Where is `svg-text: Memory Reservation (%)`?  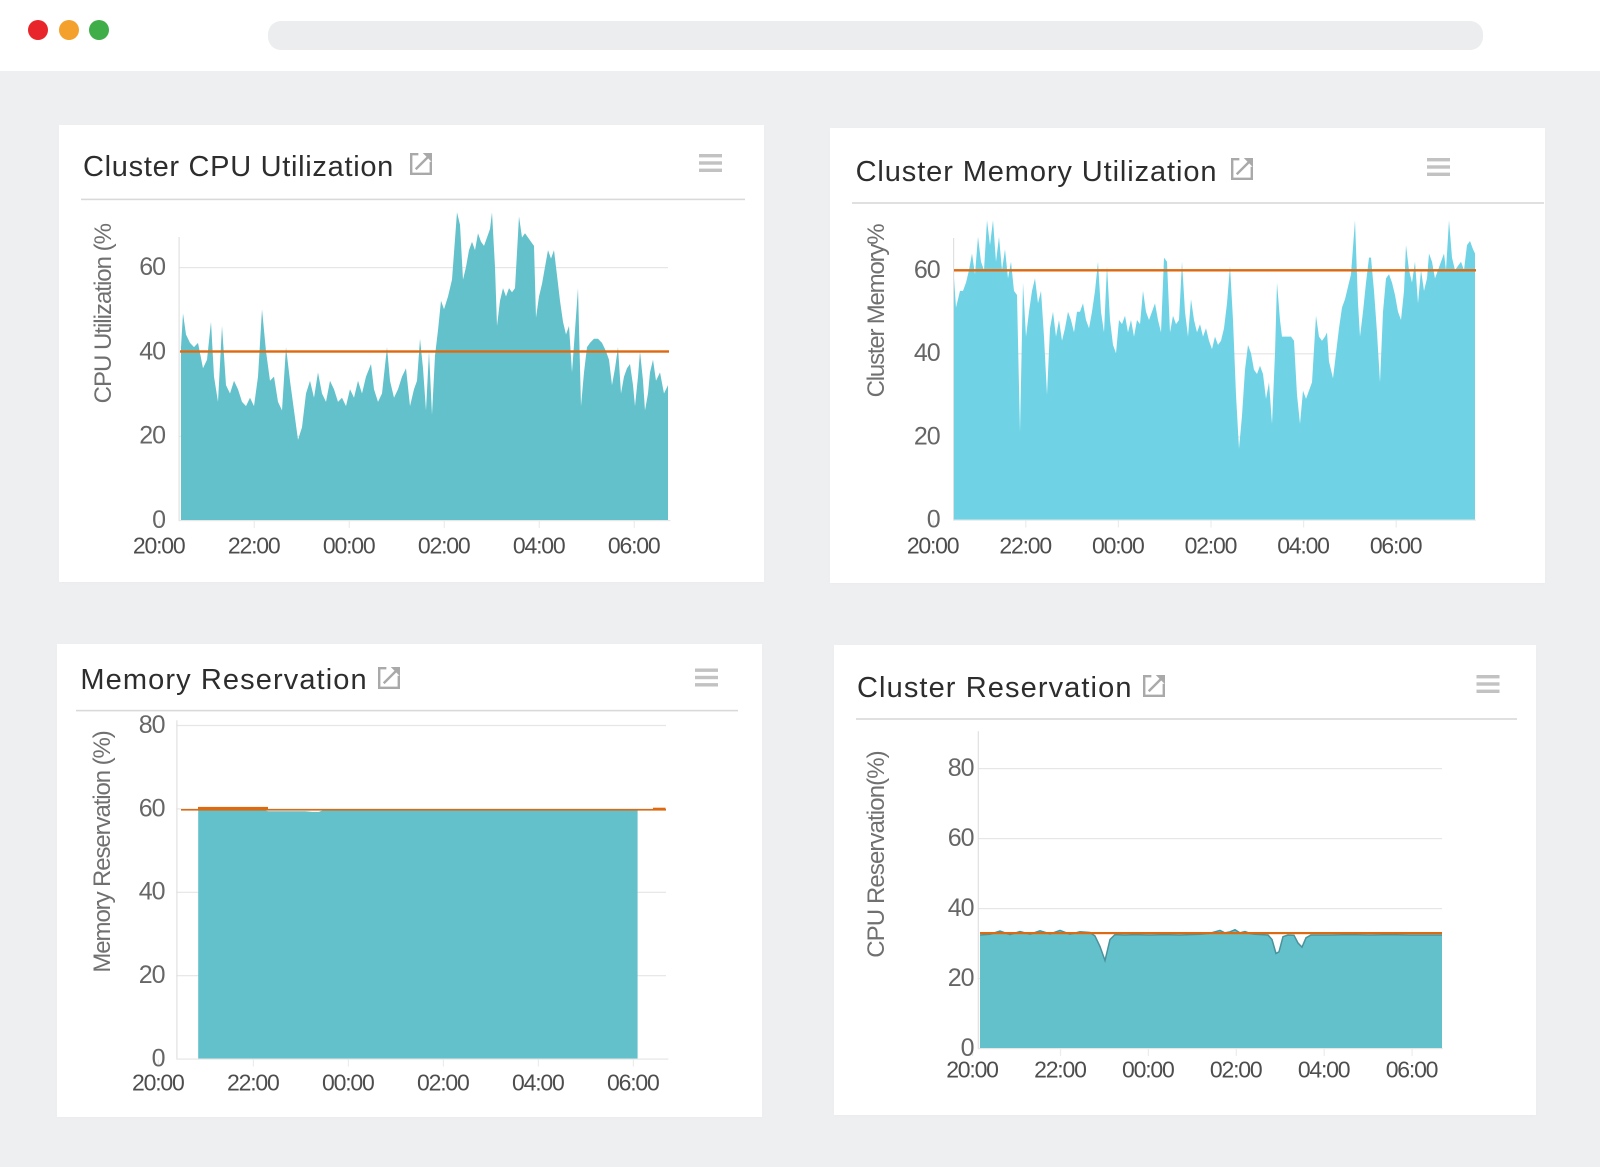 svg-text: Memory Reservation (%) is located at coordinates (102, 851).